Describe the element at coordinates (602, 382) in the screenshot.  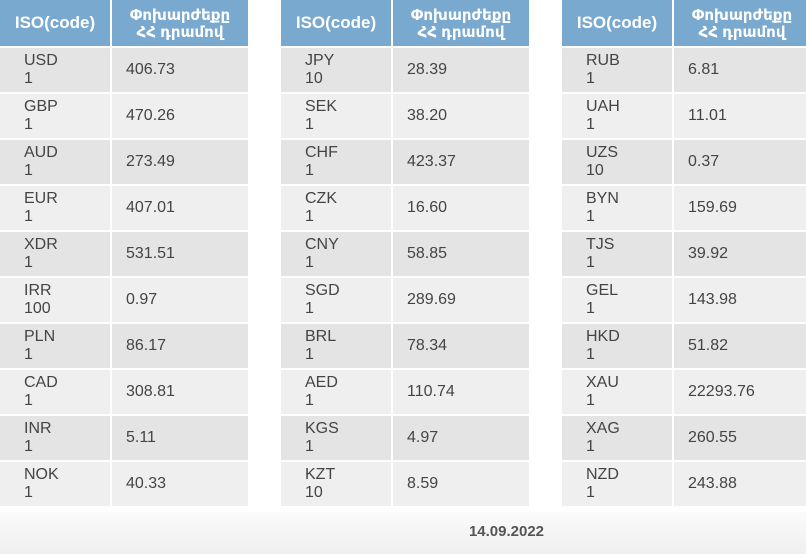
I see `currency-code: XAU` at that location.